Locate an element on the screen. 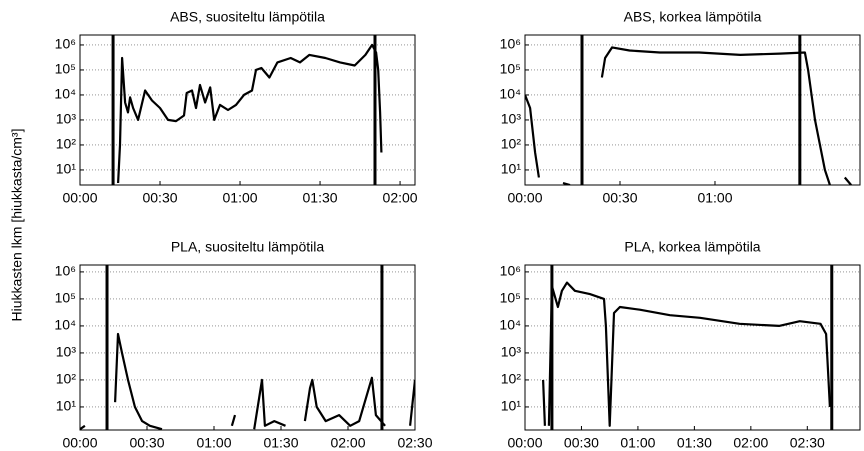  chart-title: PLA, korkea lämpötila is located at coordinates (692, 247).